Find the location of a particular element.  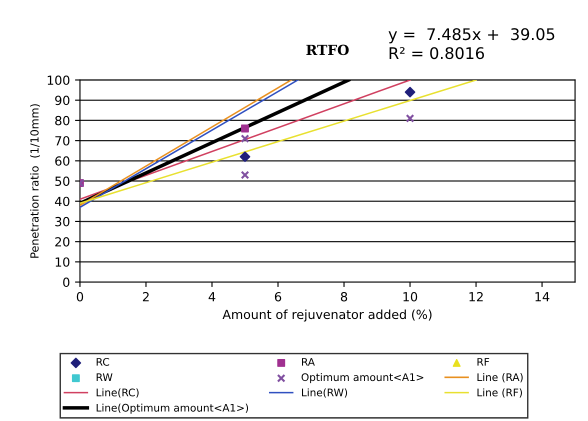

legend-label: RC is located at coordinates (103, 362).